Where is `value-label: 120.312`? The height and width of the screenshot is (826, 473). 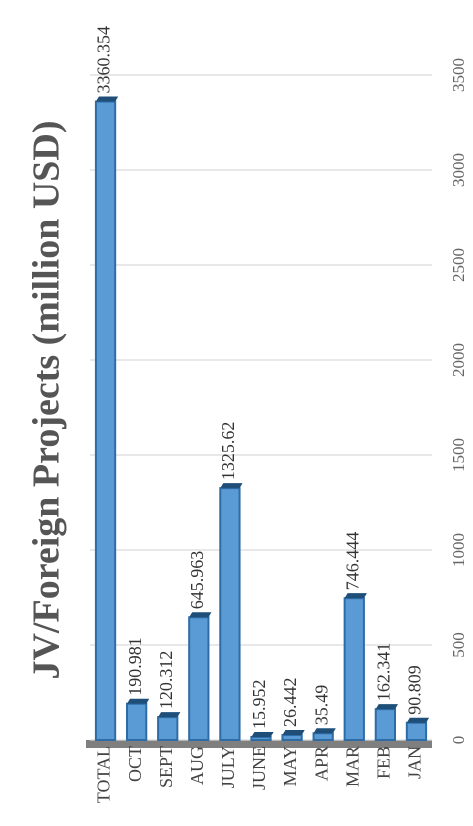 value-label: 120.312 is located at coordinates (166, 680).